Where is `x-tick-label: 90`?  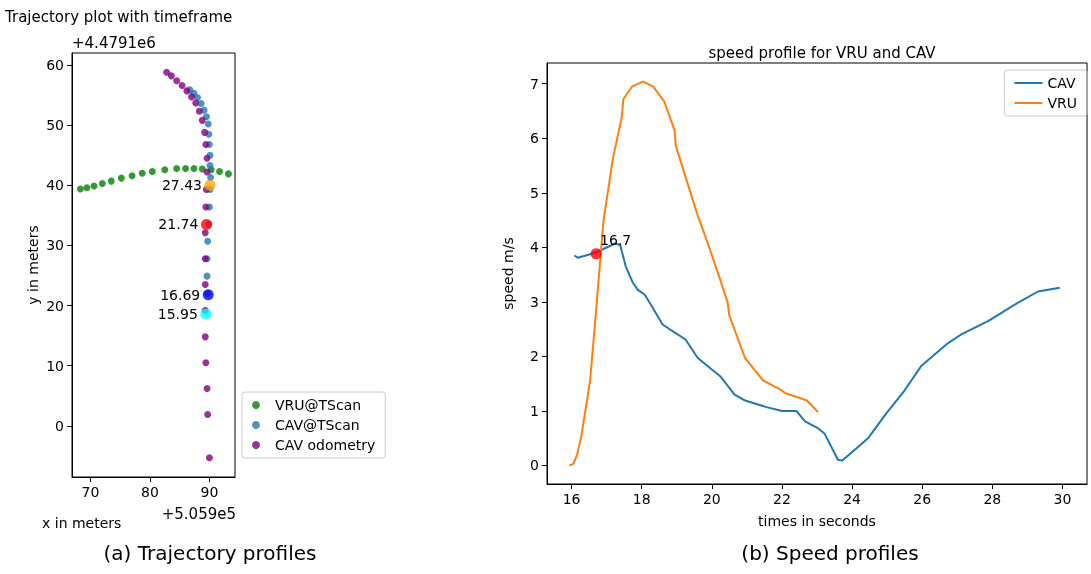
x-tick-label: 90 is located at coordinates (209, 492).